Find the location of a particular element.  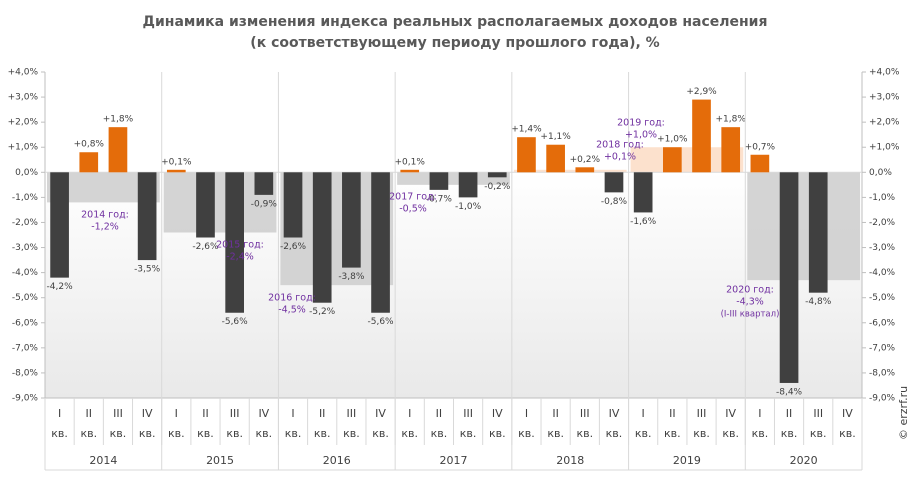

value-label: -8,4% is located at coordinates (789, 392).